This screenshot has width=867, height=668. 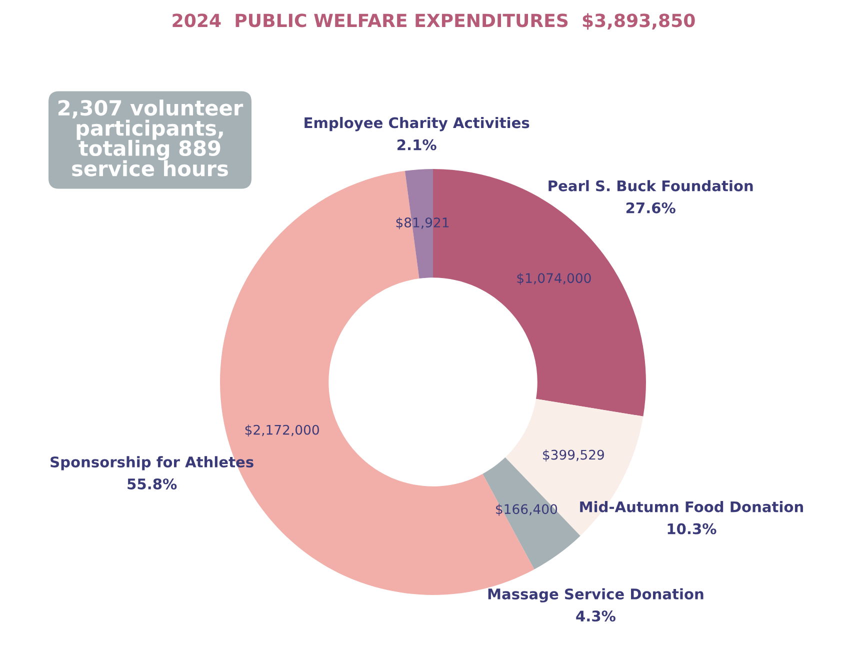 What do you see at coordinates (433, 21) in the screenshot?
I see `chart-title: 2024 PUBLIC WELFARE EXPENDITURES $3,893,850` at bounding box center [433, 21].